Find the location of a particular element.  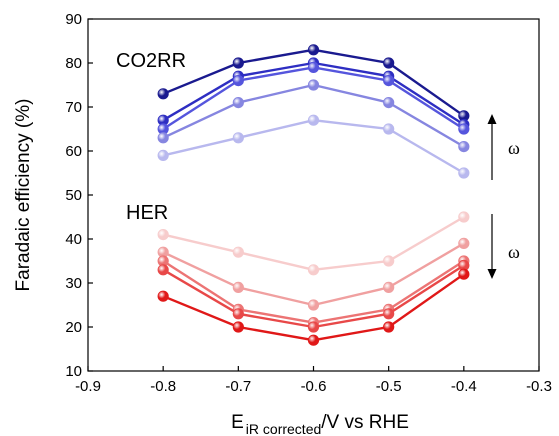

y-tick-label: 40 is located at coordinates (73, 239).